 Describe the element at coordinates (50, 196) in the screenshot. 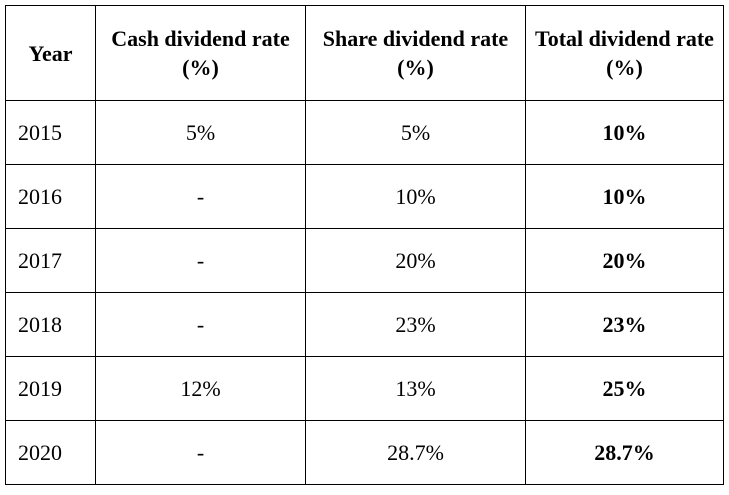

I see `cell-year: 2016` at that location.